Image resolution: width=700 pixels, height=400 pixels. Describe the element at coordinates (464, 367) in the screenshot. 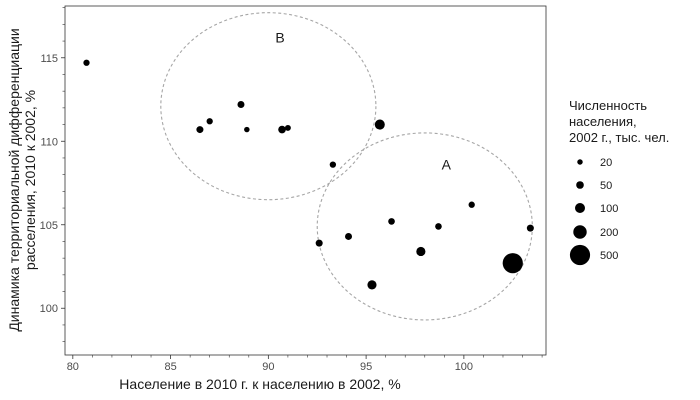

I see `x-tick-label: 100` at that location.